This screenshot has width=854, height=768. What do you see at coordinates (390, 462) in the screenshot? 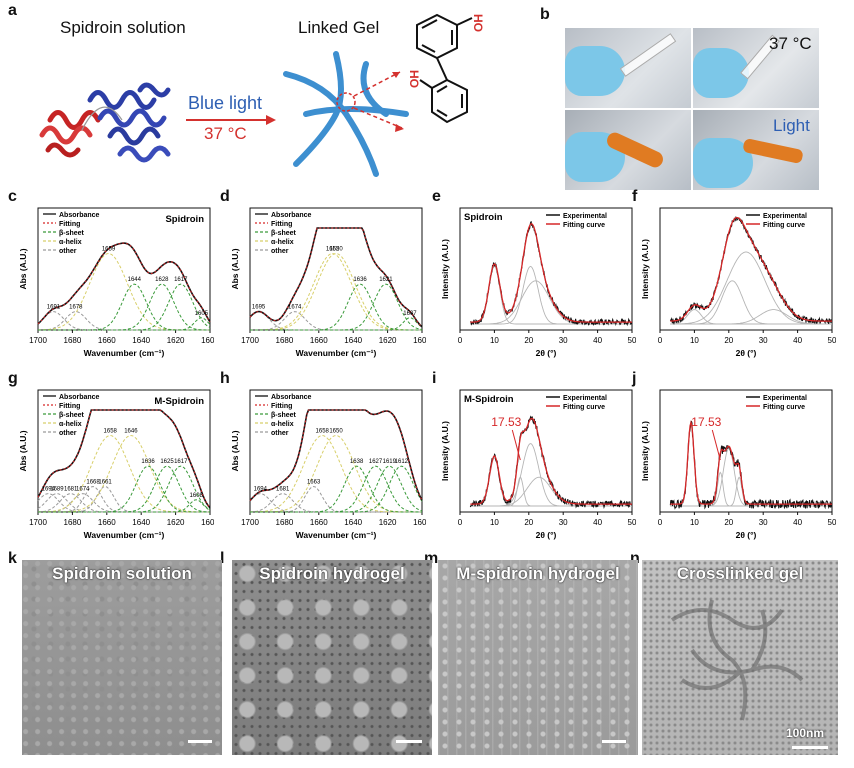
I see `peak-label: 1619` at bounding box center [390, 462].